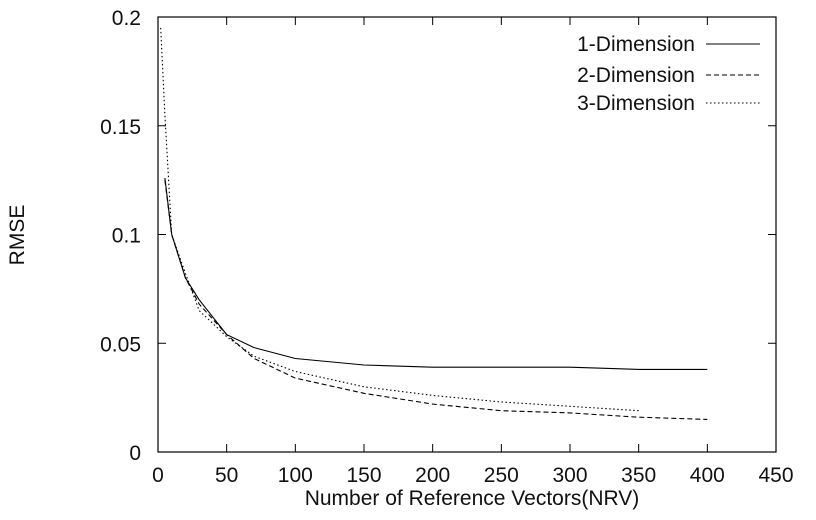  I want to click on x-axis-title: Number of Reference Vectors(NRV), so click(472, 498).